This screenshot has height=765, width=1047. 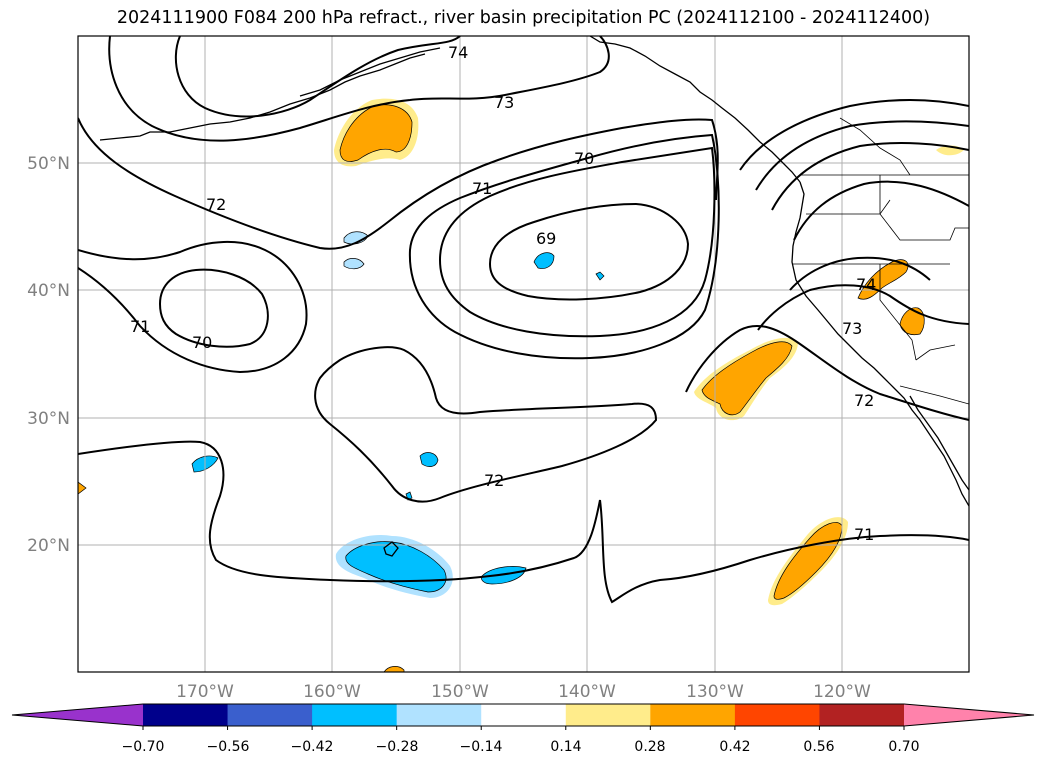 I want to click on contour-71-south, so click(x=784, y=551).